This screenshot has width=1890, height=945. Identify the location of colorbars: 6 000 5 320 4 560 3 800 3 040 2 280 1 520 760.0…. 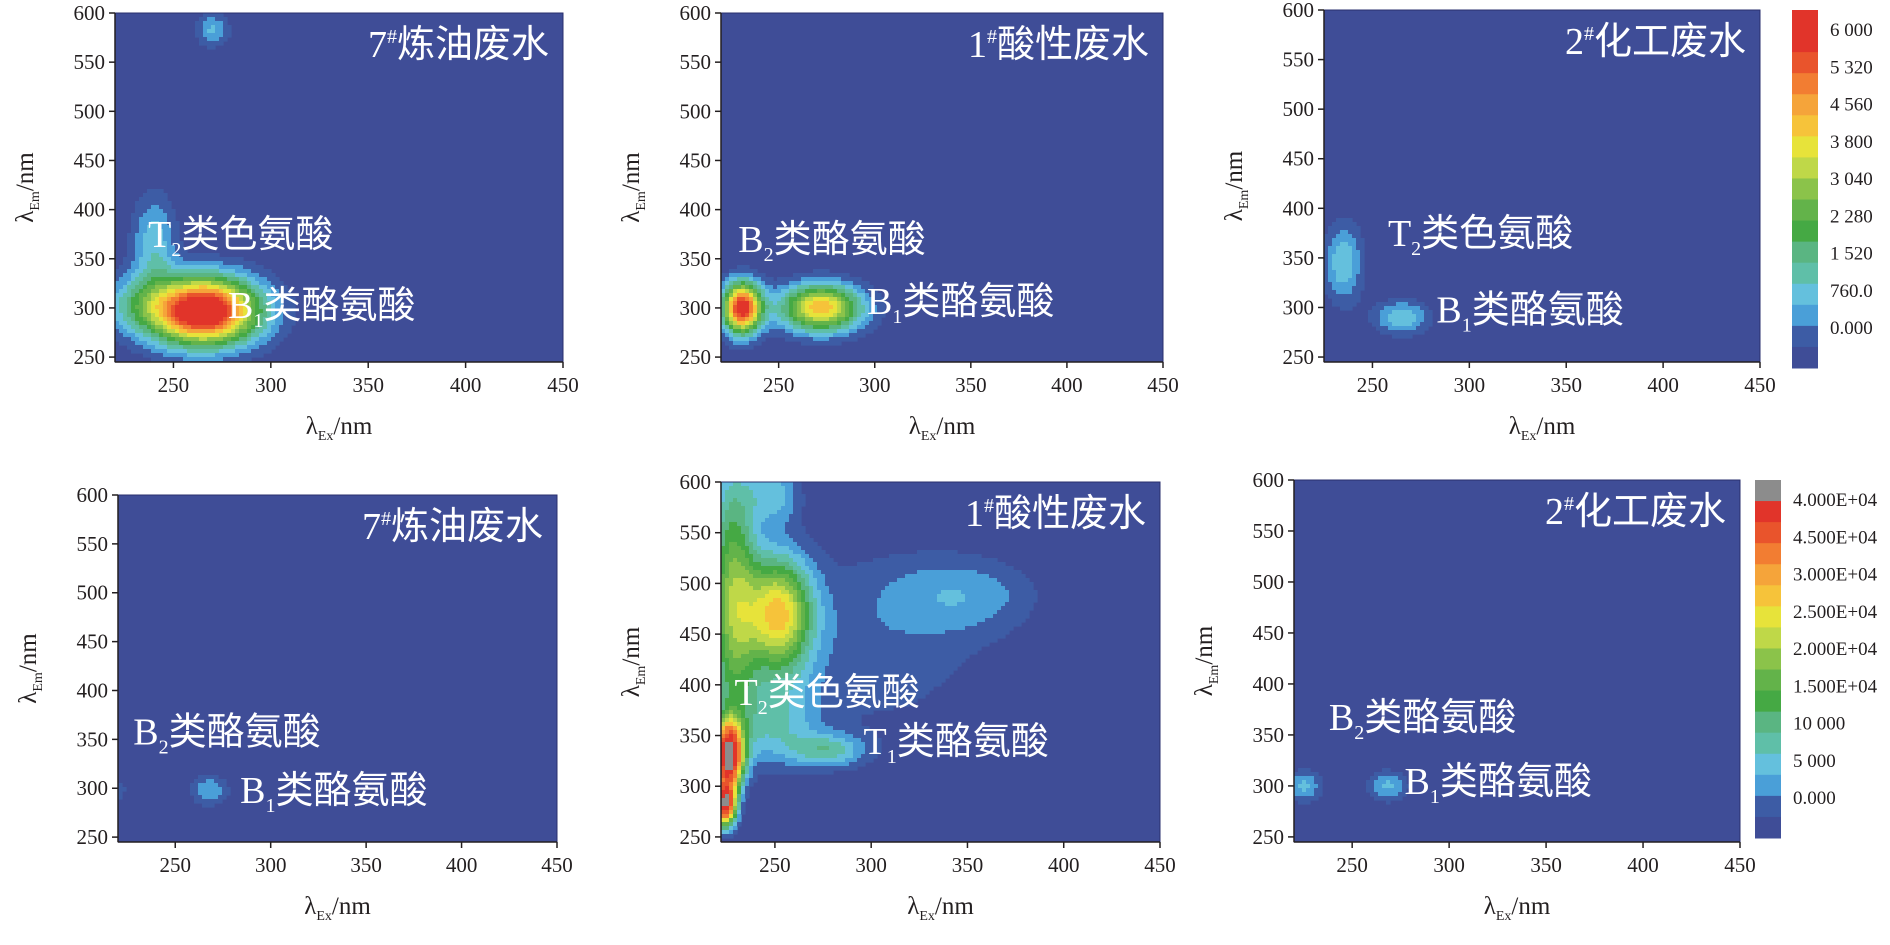
(1816, 424).